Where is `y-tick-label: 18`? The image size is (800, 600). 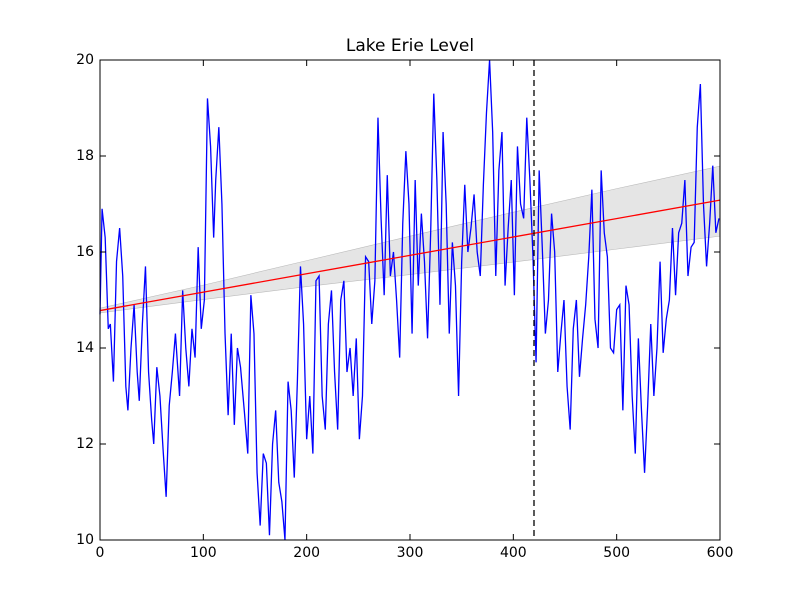 y-tick-label: 18 is located at coordinates (85, 156).